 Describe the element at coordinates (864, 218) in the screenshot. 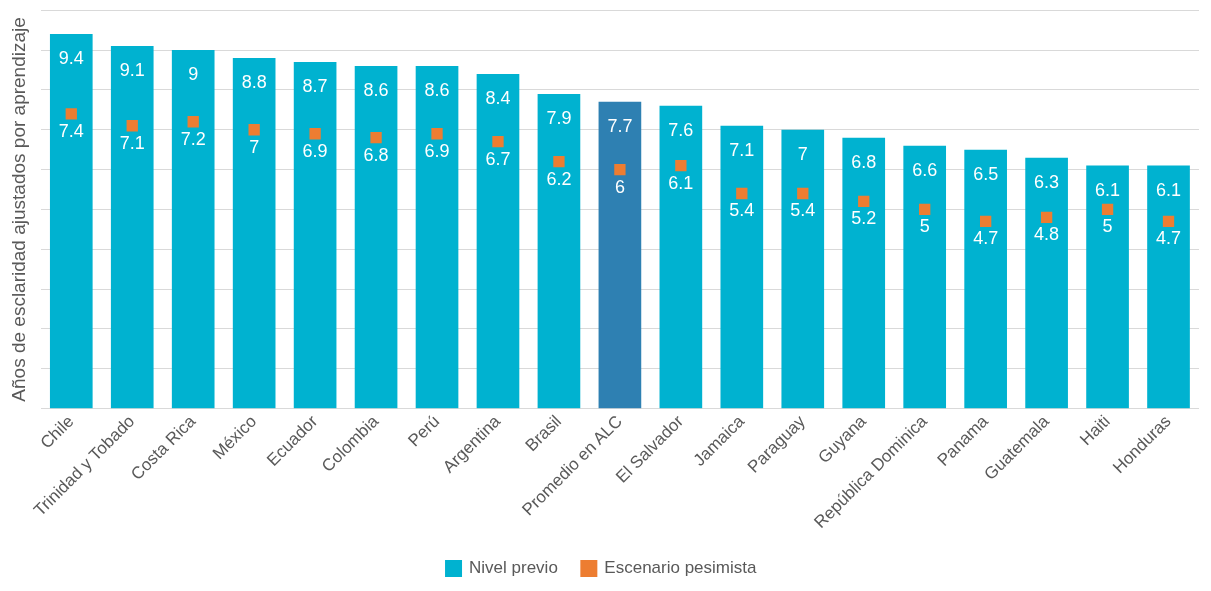

I see `data-label: 5.2` at that location.